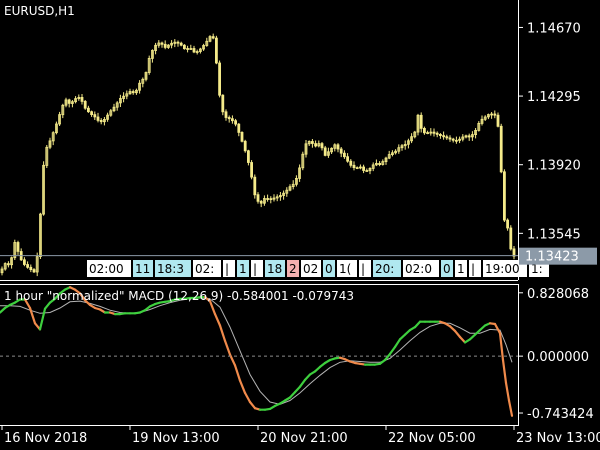 This screenshot has height=450, width=600. What do you see at coordinates (311, 268) in the screenshot?
I see `event-marker: 02` at bounding box center [311, 268].